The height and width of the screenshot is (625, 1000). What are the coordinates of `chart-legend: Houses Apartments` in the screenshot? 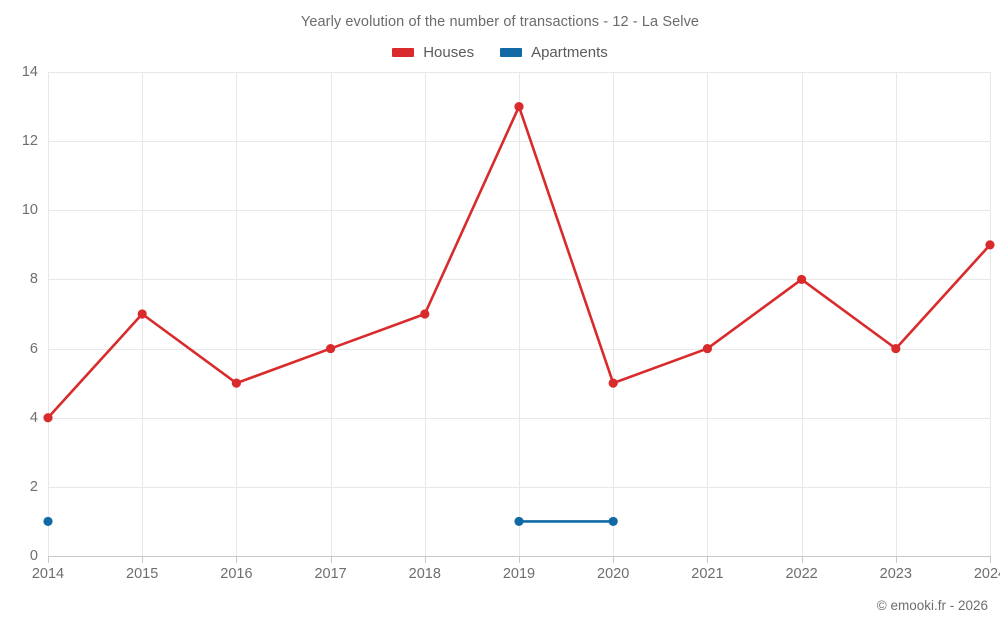 It's located at (500, 52).